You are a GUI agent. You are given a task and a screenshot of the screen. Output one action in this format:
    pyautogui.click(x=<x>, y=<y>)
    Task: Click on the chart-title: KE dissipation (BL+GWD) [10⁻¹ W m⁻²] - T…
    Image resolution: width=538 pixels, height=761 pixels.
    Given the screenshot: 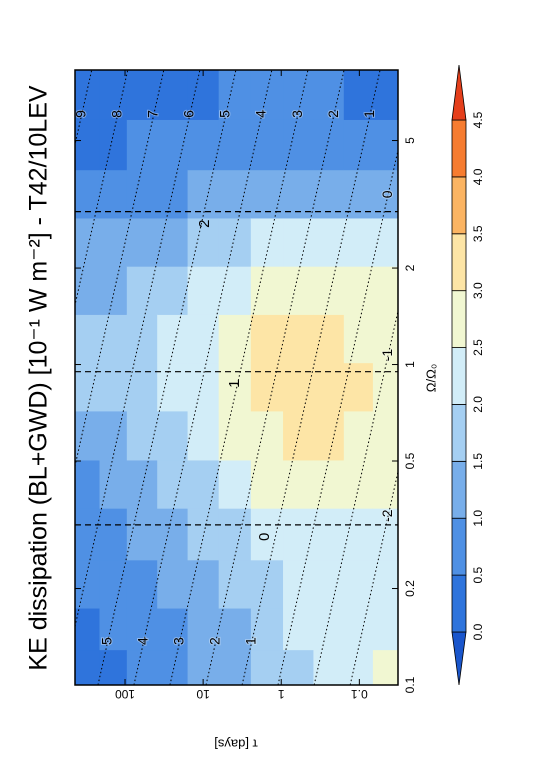 What is the action you would take?
    pyautogui.click(x=39, y=377)
    